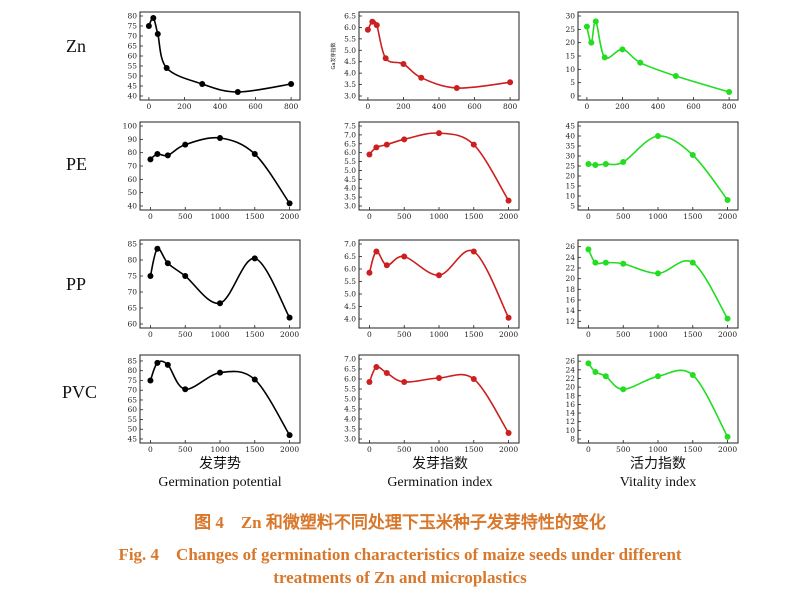 Image resolution: width=800 pixels, height=606 pixels. What do you see at coordinates (80, 392) in the screenshot?
I see `row-label-pvc: PVC` at bounding box center [80, 392].